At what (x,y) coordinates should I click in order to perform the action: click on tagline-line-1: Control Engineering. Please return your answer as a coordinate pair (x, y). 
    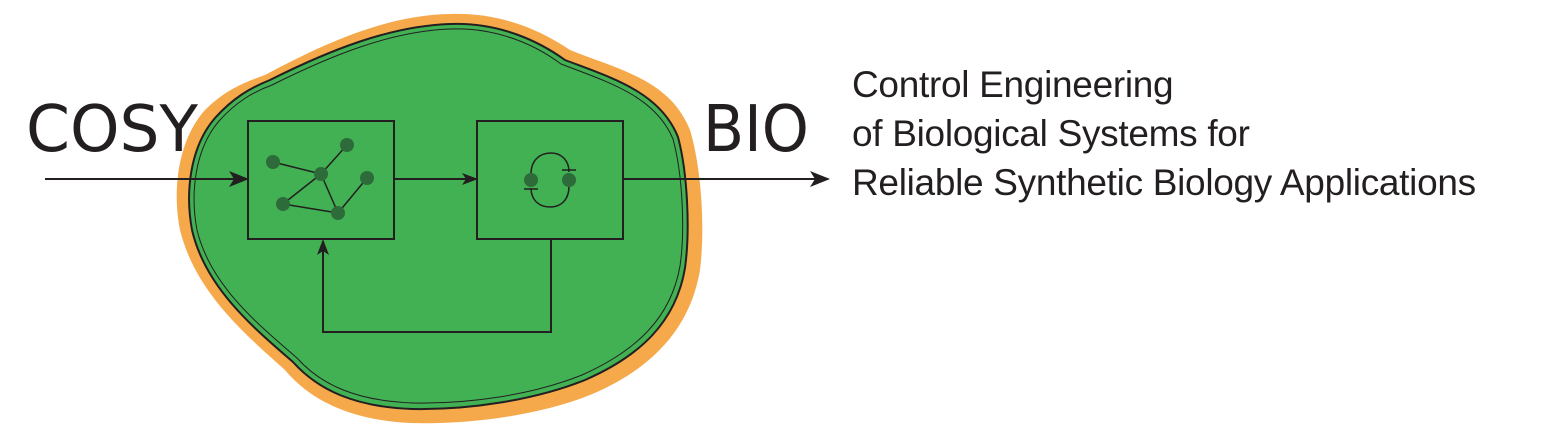
    Looking at the image, I should click on (1013, 84).